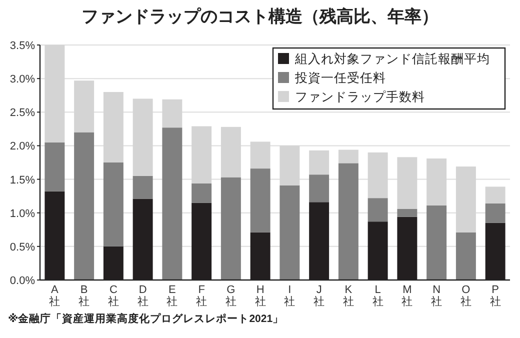 Image resolution: width=520 pixels, height=338 pixels. I want to click on y-tick-label: 0.5%, so click(23, 247).